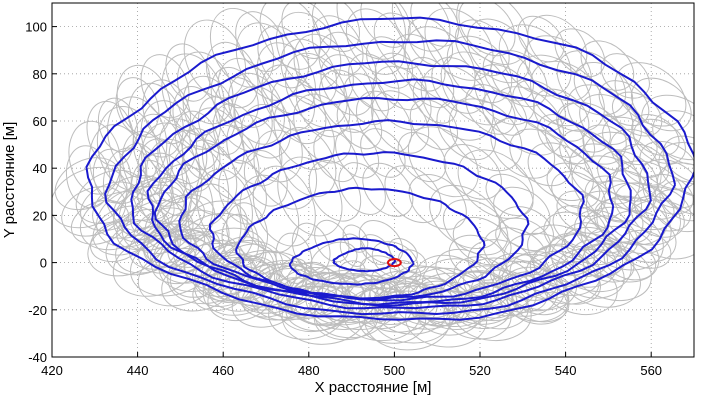  What do you see at coordinates (41, 192) in the screenshot?
I see `y-axis-ticks: -40 -20 0 20 40 60 80 100` at bounding box center [41, 192].